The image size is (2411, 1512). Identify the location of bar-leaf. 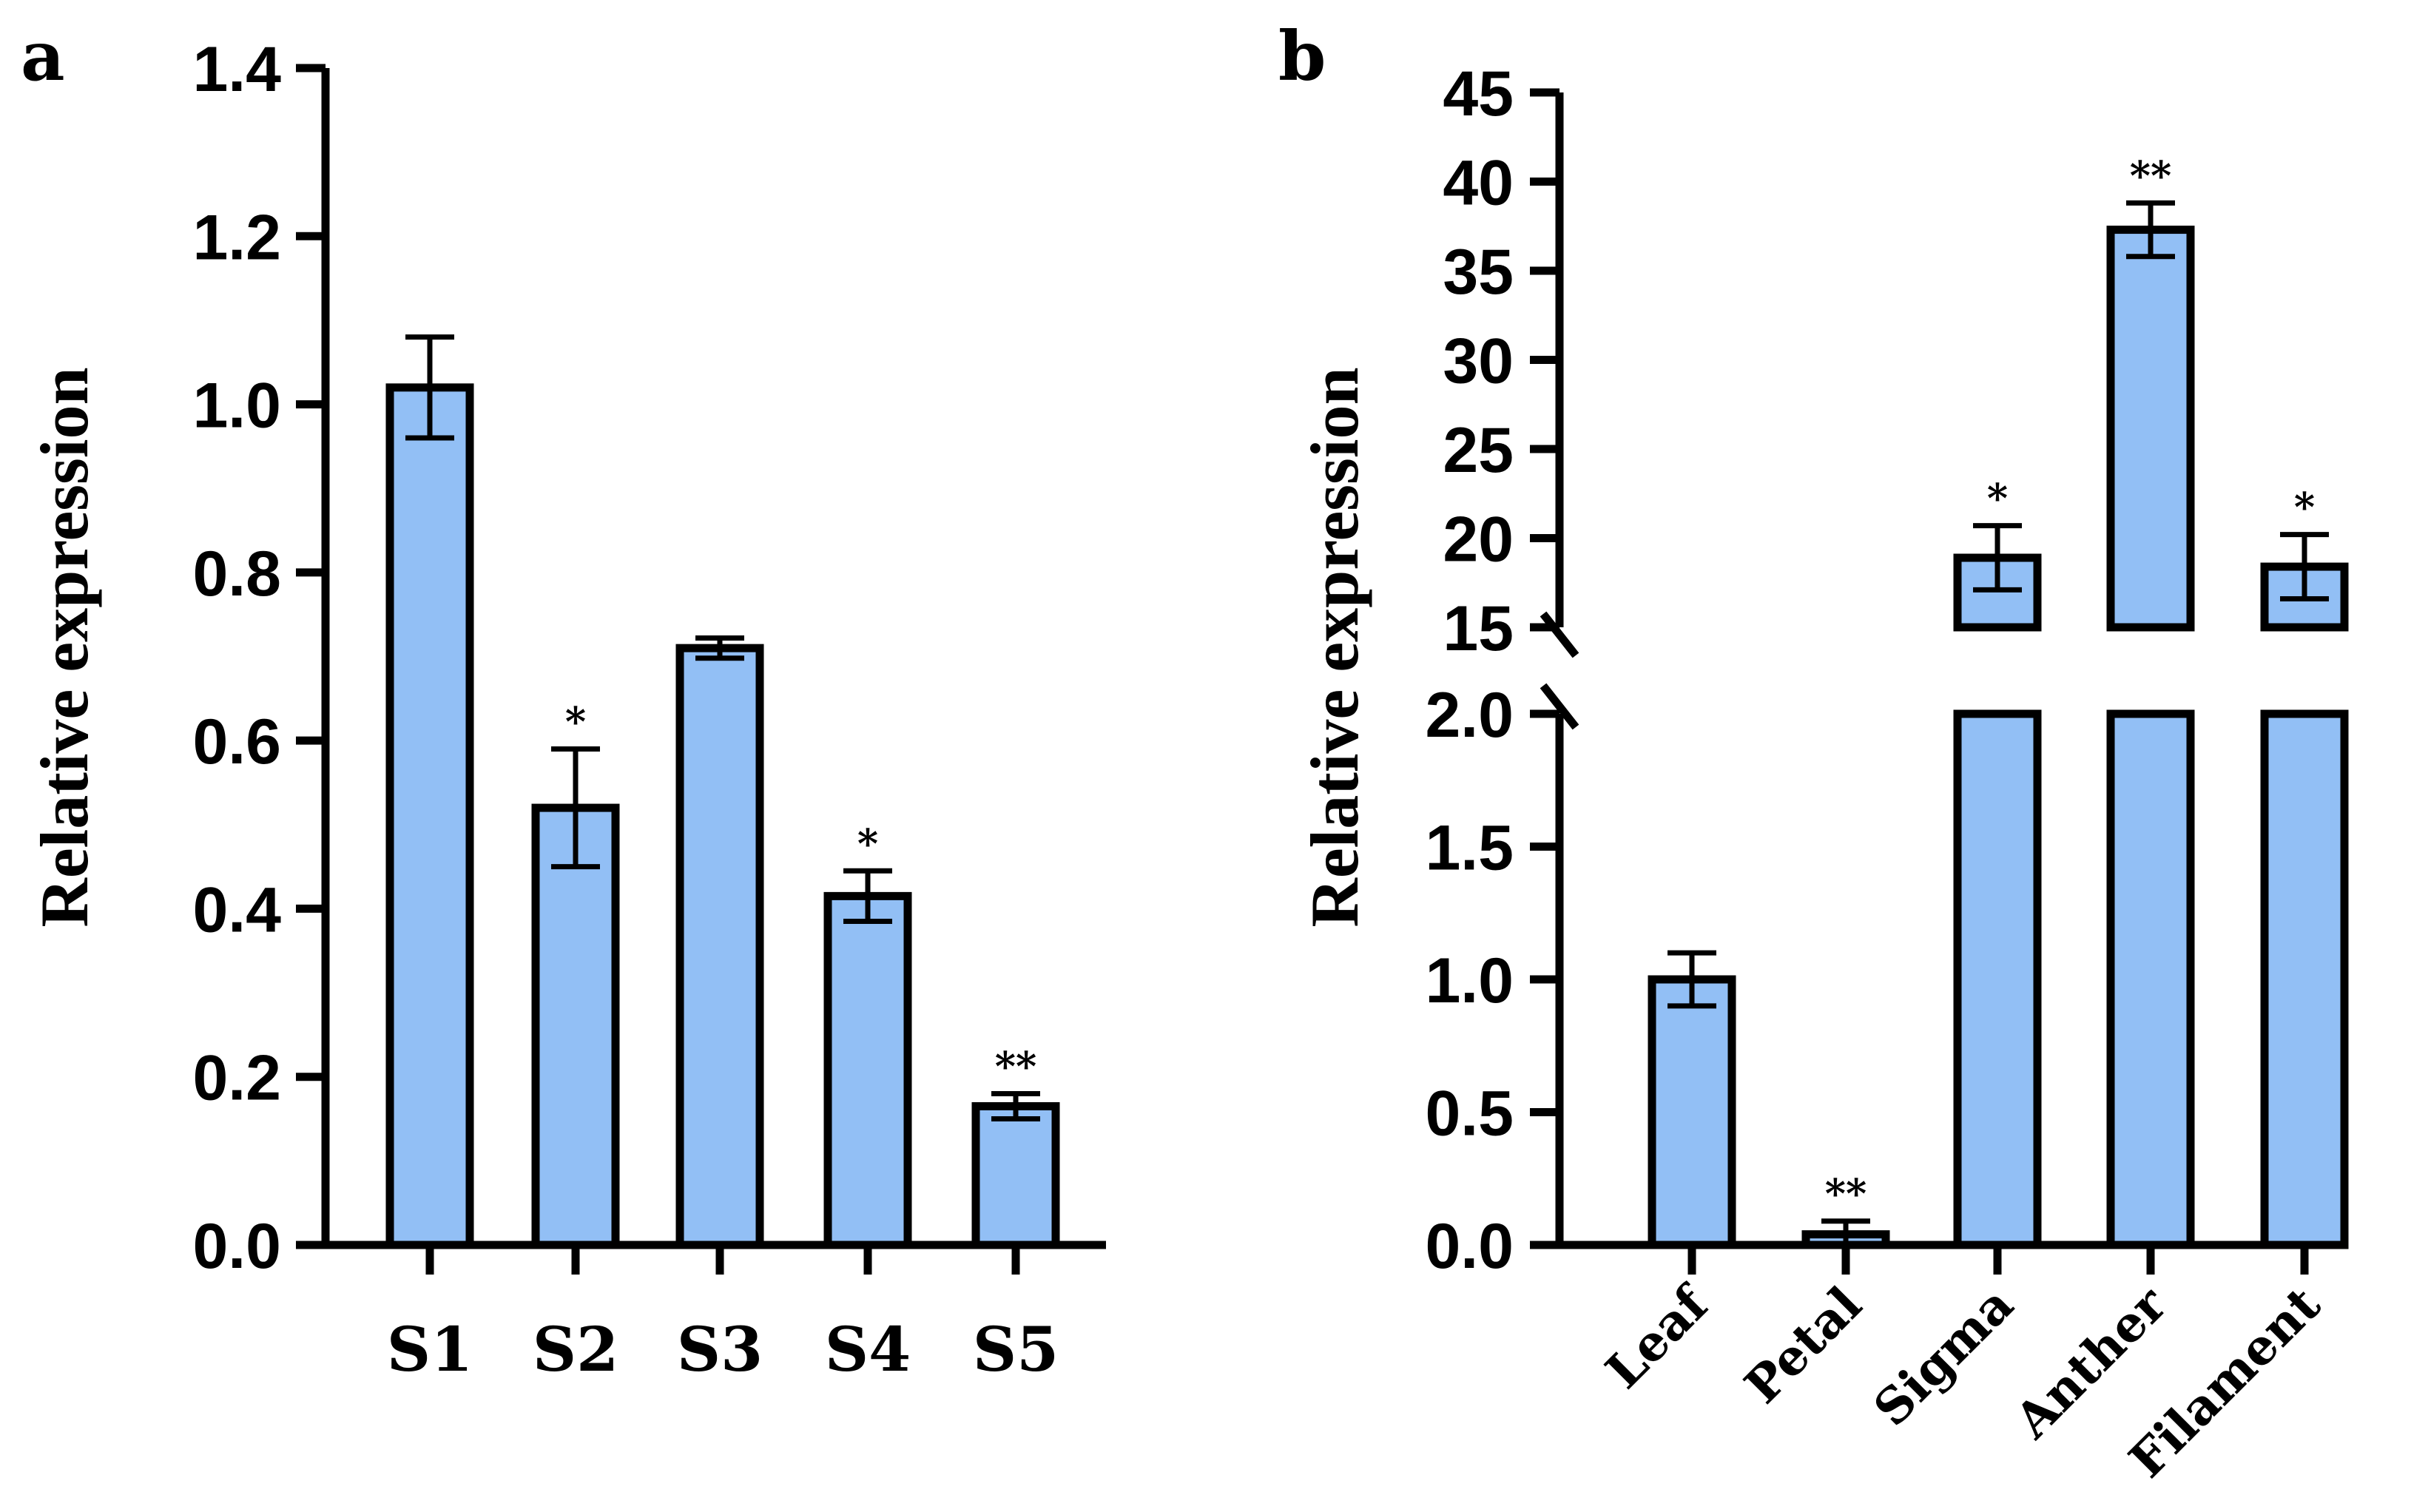
(1692, 1112).